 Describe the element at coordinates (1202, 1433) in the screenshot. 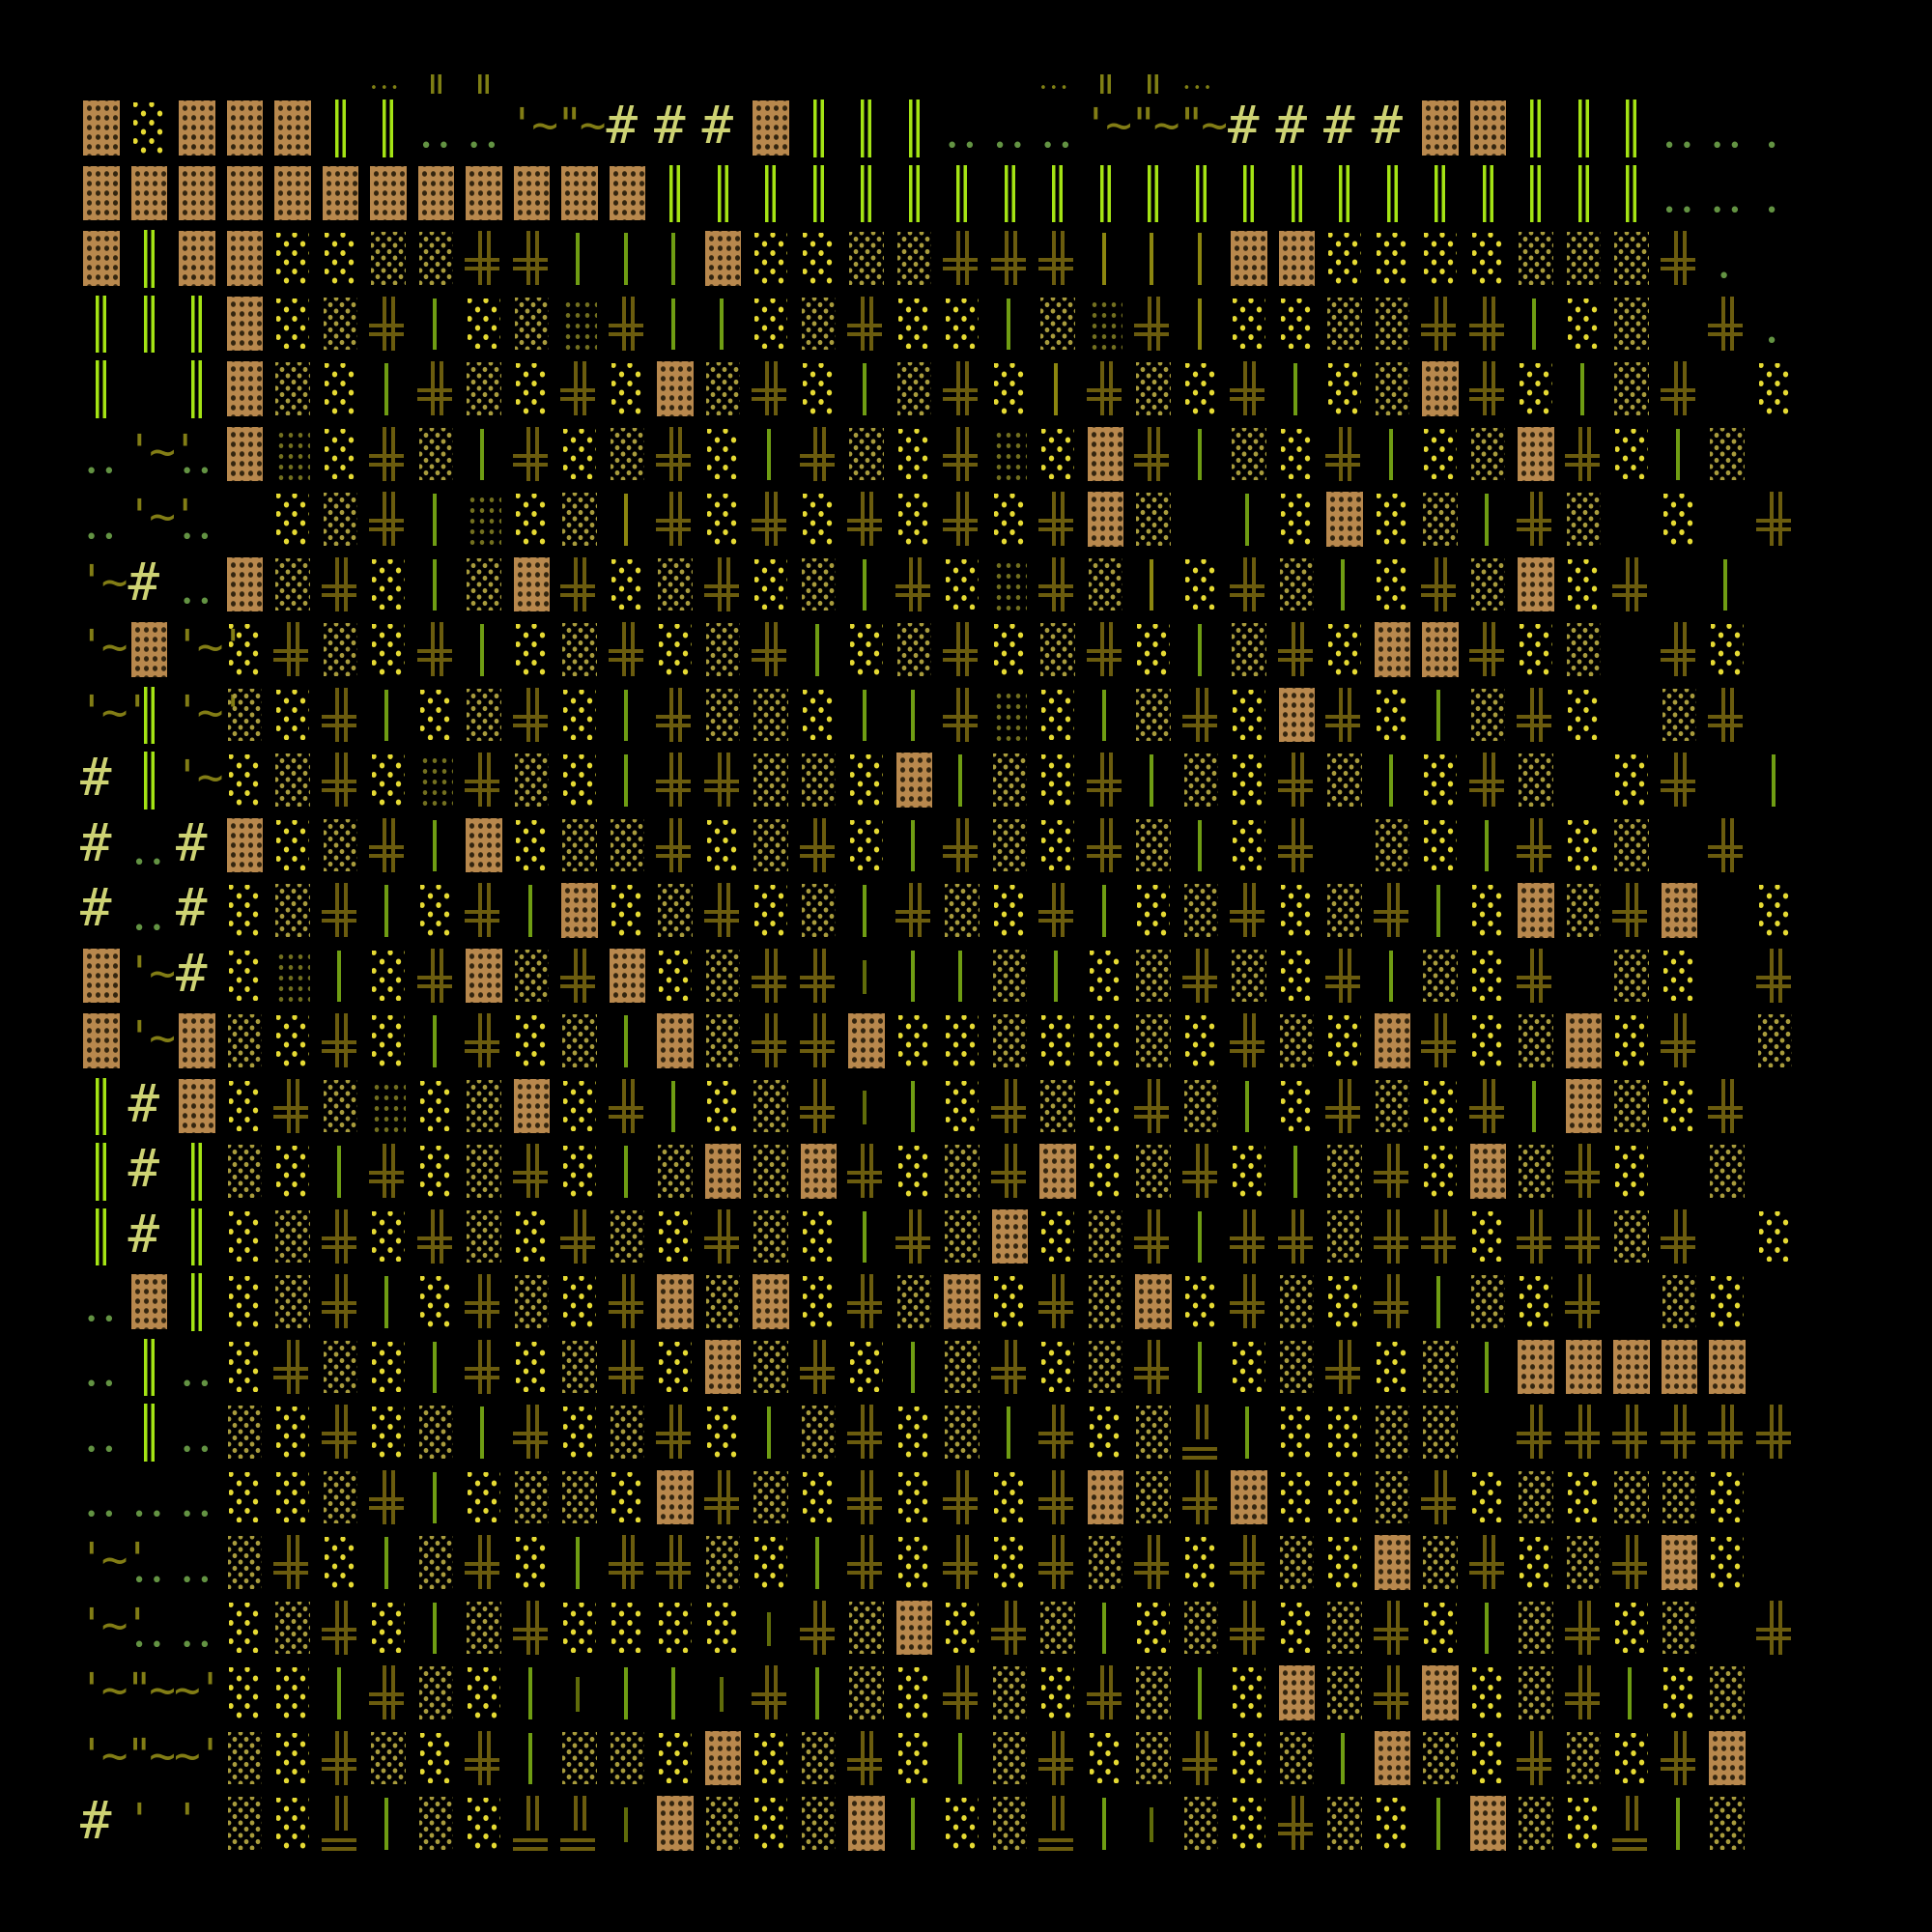

I see `glyph-up-bars-icon` at that location.